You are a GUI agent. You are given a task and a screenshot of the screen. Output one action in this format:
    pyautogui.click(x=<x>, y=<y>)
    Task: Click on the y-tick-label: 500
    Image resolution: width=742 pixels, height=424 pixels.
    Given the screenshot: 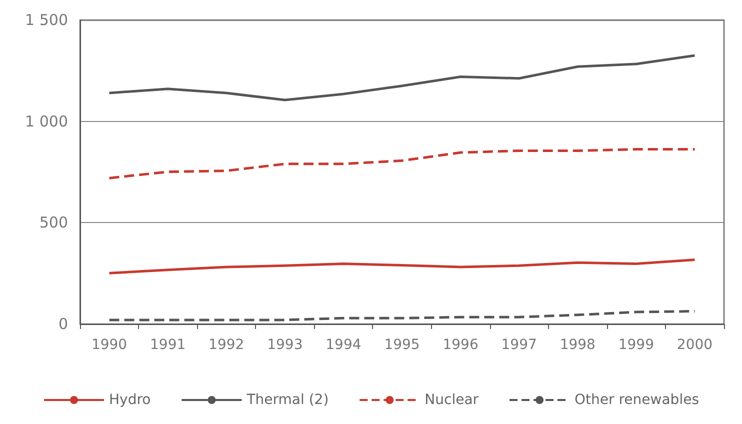 What is the action you would take?
    pyautogui.click(x=53, y=223)
    